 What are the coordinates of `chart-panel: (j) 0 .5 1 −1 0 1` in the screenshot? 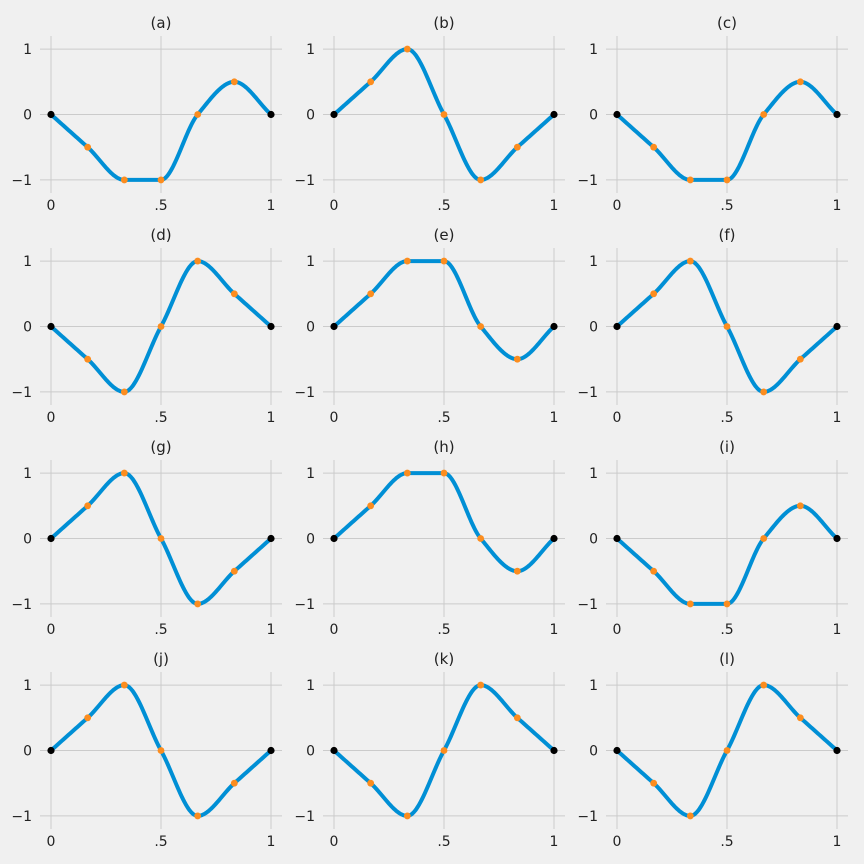 It's located at (146, 750).